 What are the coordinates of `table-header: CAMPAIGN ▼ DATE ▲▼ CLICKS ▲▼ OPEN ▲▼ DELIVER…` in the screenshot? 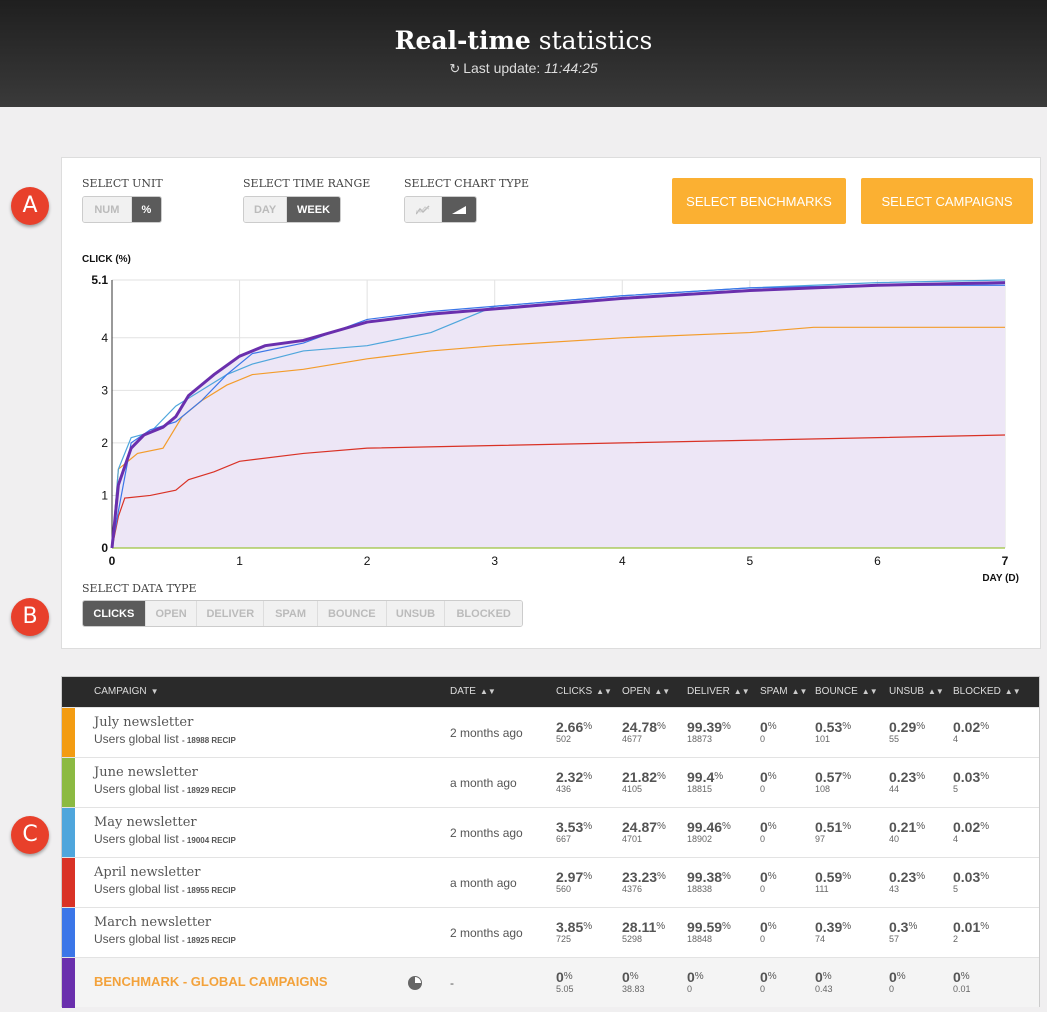 It's located at (550, 692).